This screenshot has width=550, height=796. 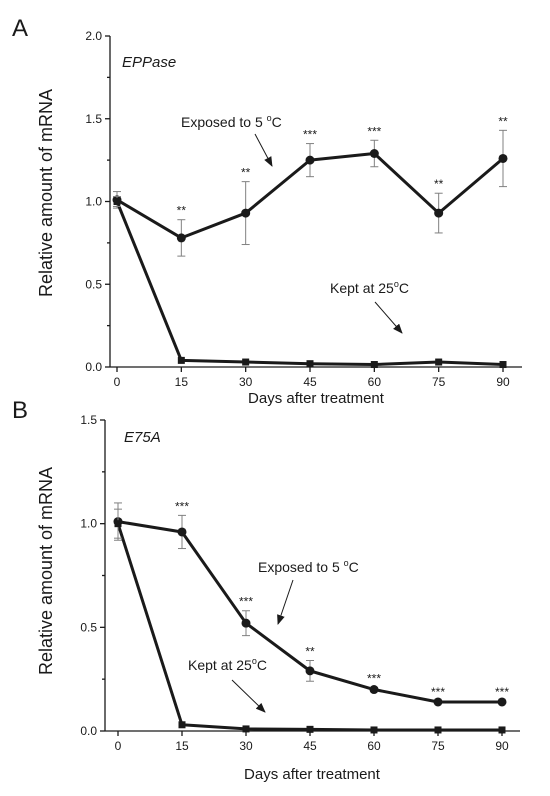 I want to click on x-tick-label-a-6: 90, so click(x=503, y=382).